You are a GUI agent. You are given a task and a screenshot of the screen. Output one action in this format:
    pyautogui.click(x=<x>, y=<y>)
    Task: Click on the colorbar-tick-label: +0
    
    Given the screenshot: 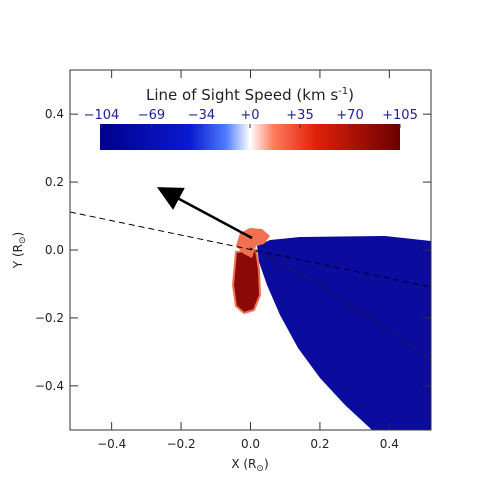 What is the action you would take?
    pyautogui.click(x=249, y=115)
    